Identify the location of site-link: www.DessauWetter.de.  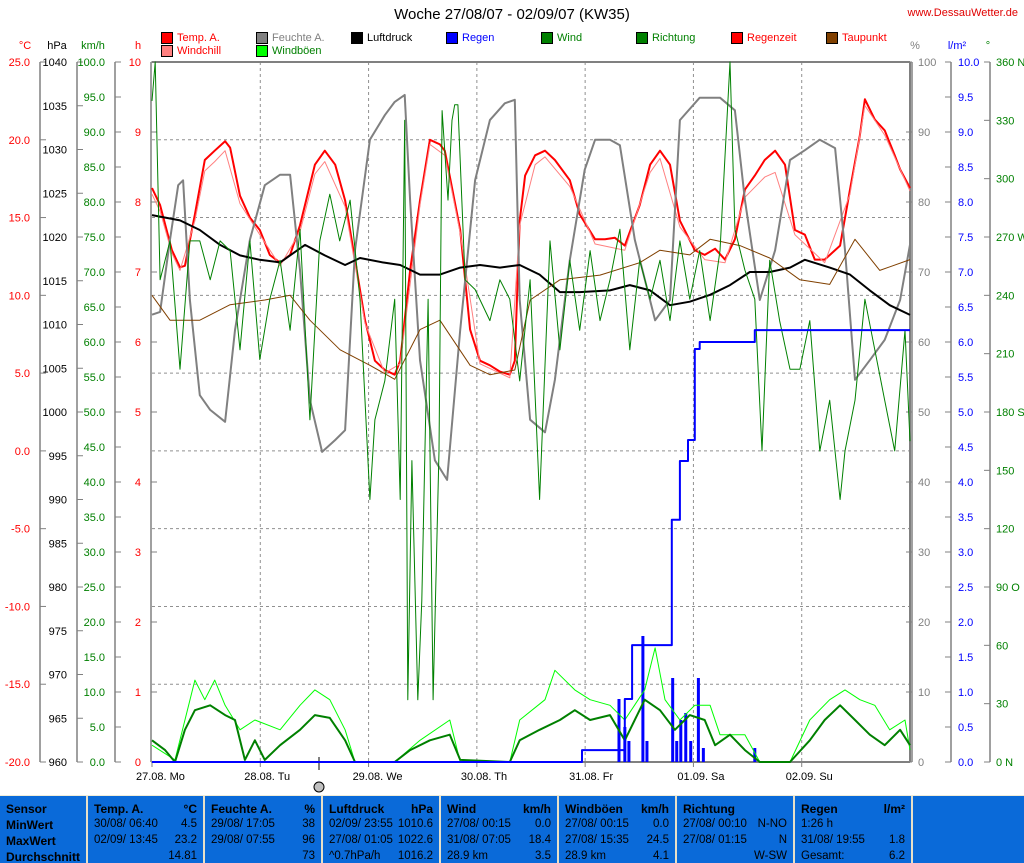
(962, 13).